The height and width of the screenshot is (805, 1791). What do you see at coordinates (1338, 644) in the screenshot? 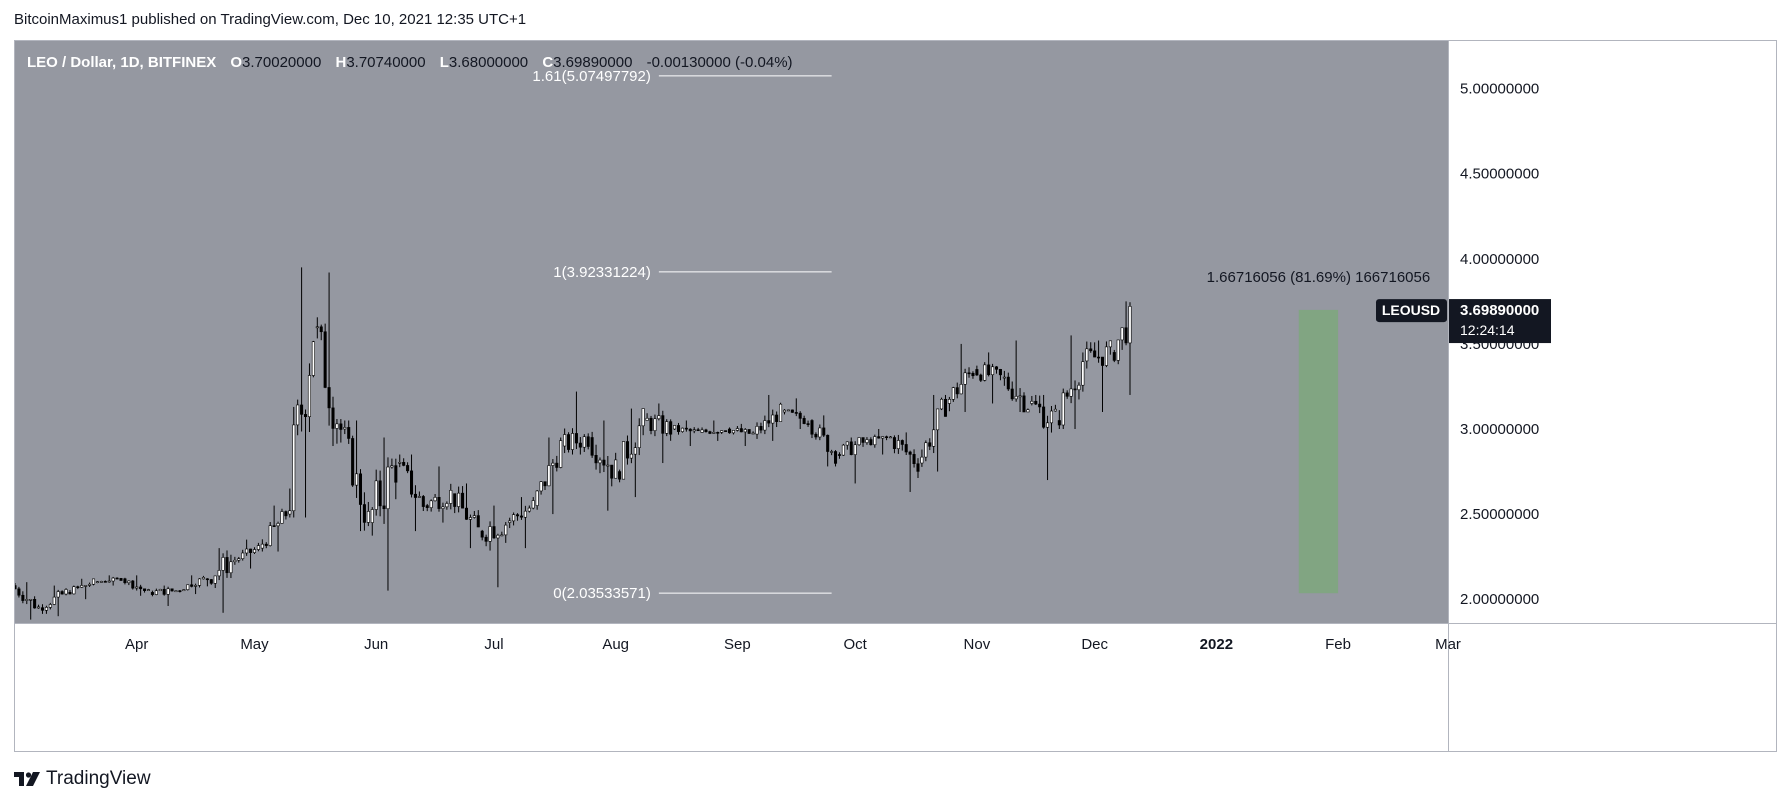
I see `x-tick-label: Feb` at bounding box center [1338, 644].